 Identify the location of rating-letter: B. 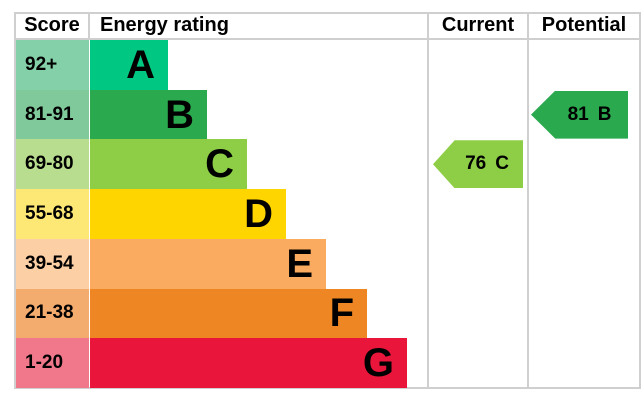
(179, 114).